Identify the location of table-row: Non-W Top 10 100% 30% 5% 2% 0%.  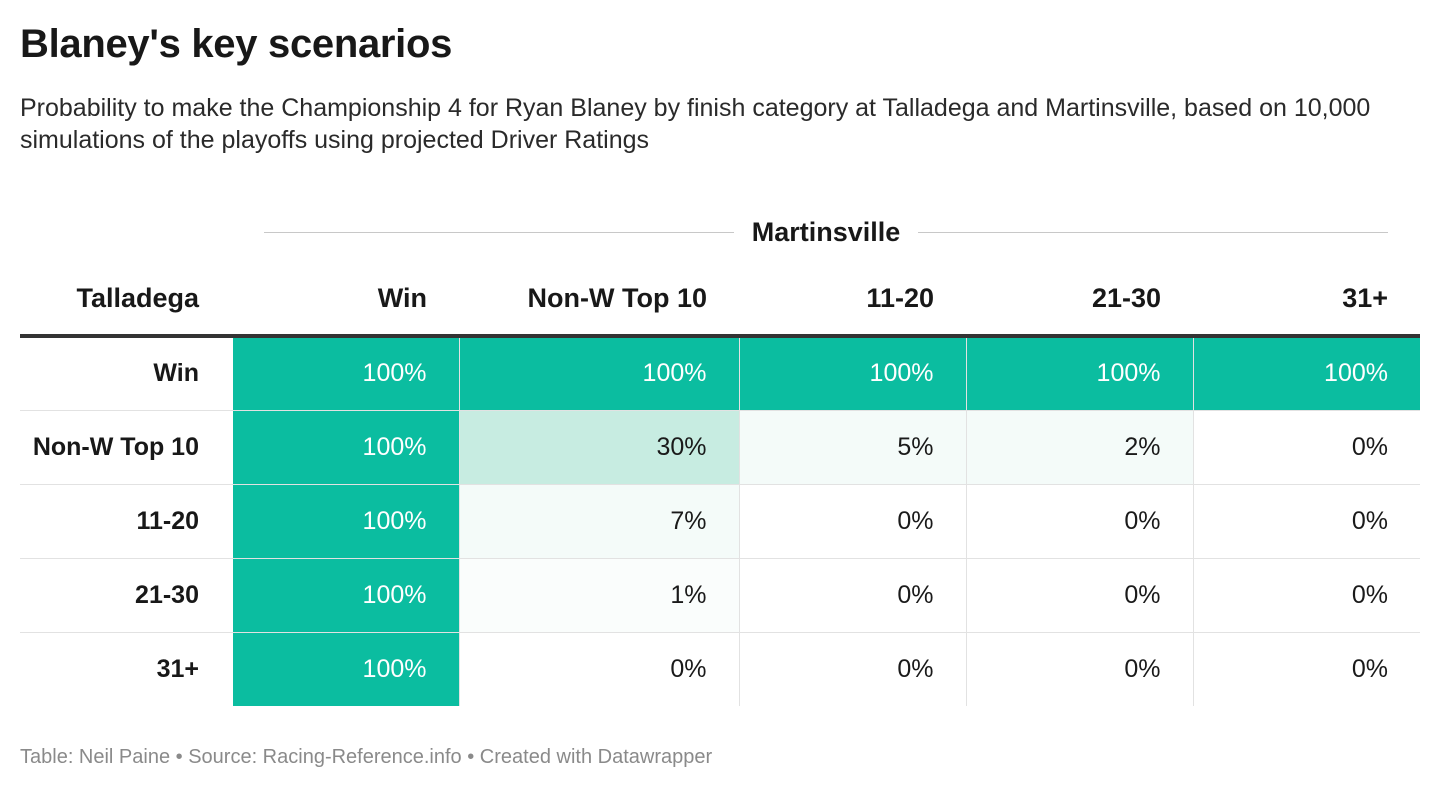
(720, 447).